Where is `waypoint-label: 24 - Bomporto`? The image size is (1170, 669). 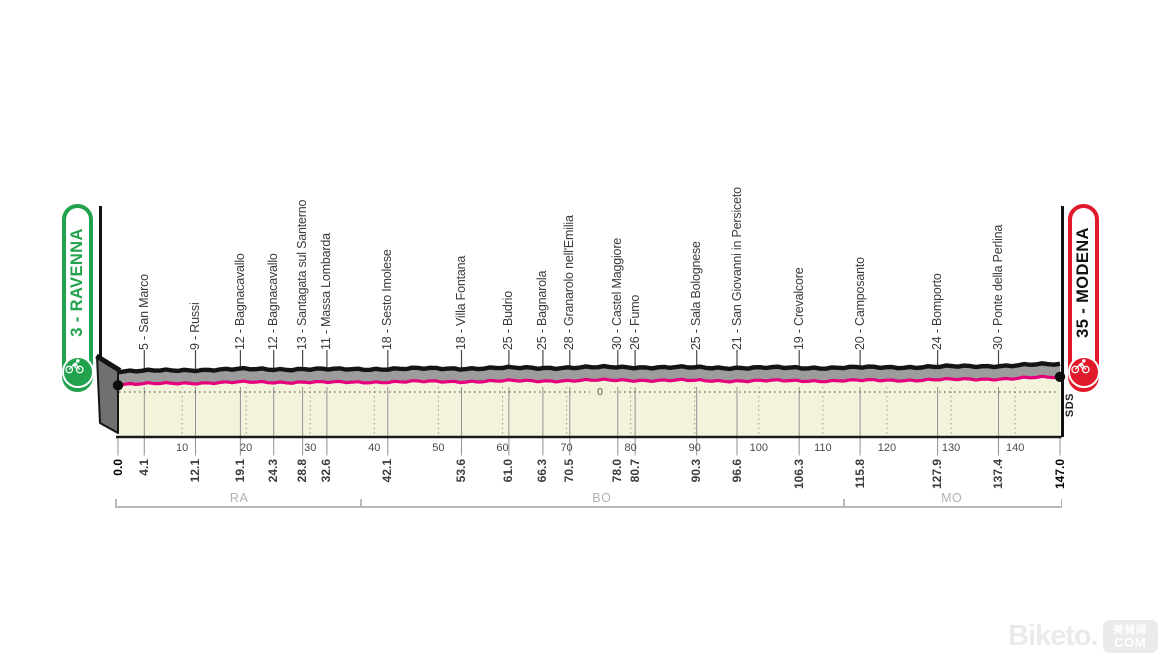 waypoint-label: 24 - Bomporto is located at coordinates (937, 311).